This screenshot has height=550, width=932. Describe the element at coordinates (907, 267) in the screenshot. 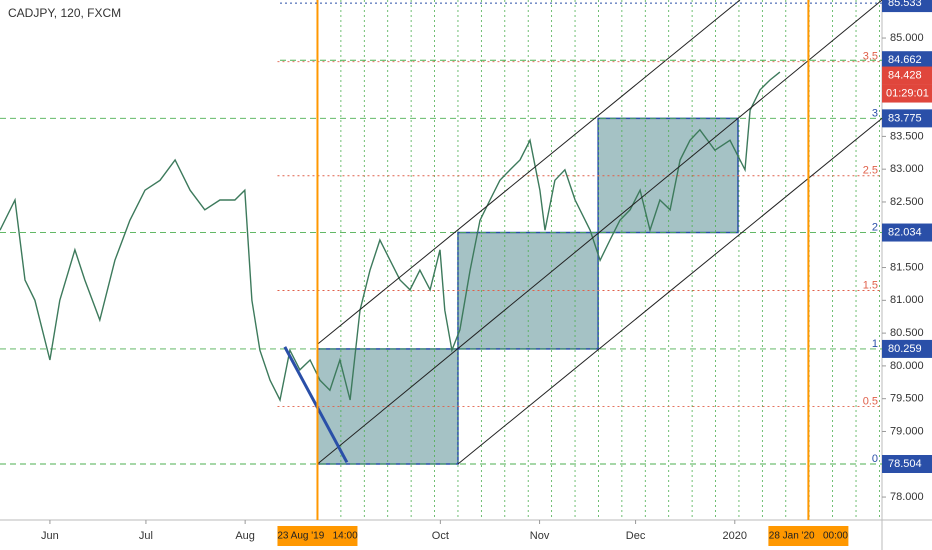

I see `y-tick-label: 81.500` at that location.